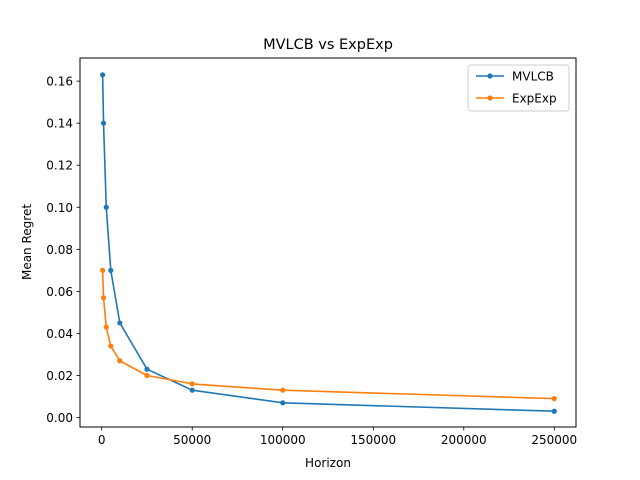 The height and width of the screenshot is (480, 640). I want to click on y-axis-label: Mean Regret, so click(27, 242).